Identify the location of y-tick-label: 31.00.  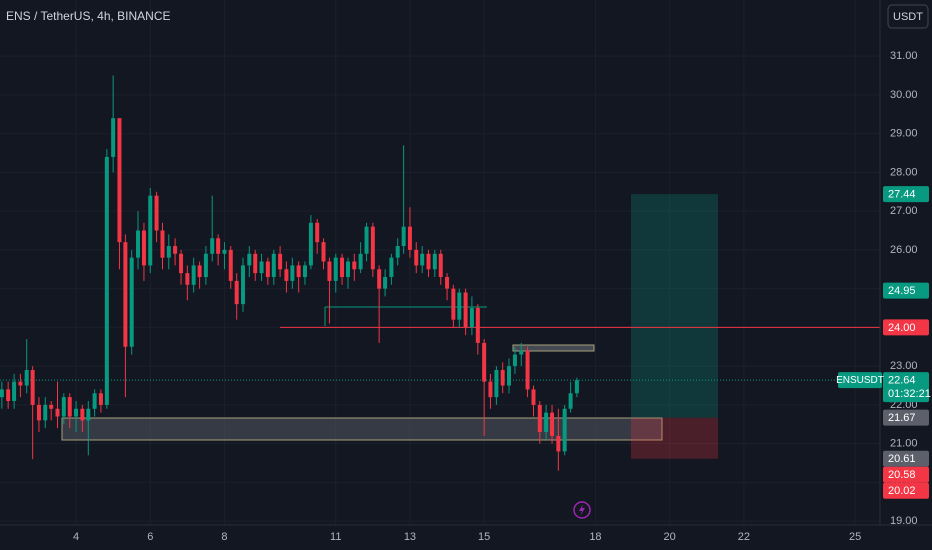
(904, 56).